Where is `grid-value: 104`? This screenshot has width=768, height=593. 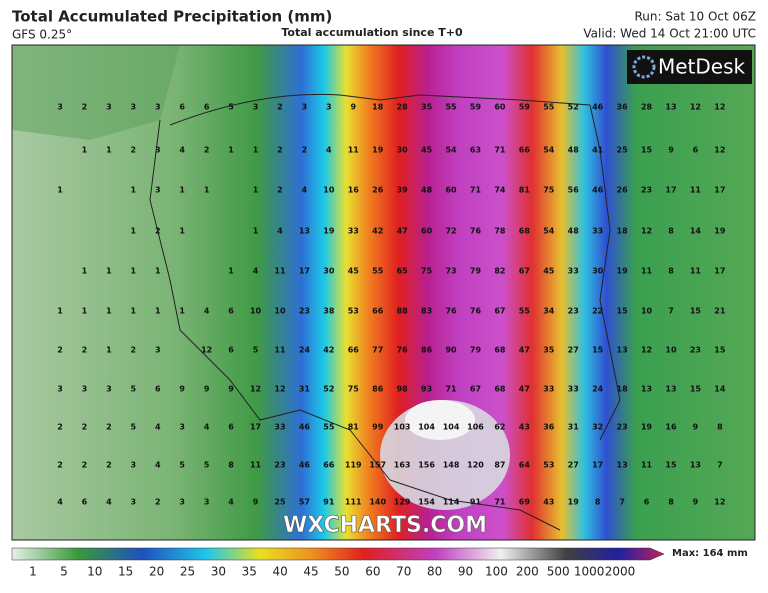
grid-value: 104 is located at coordinates (426, 427).